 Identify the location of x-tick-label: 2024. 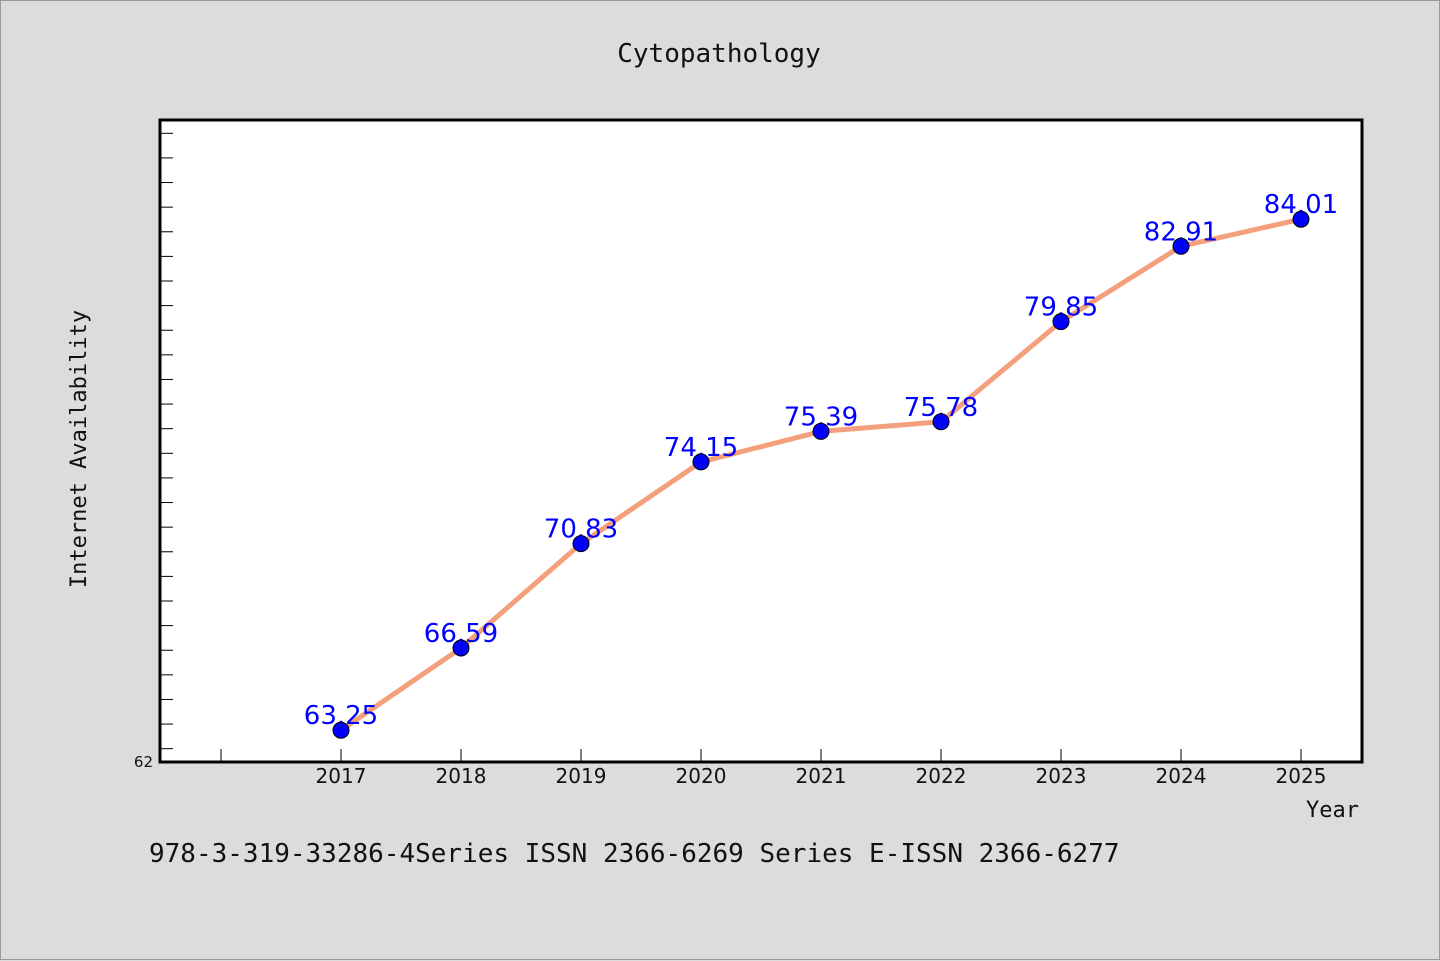
(1181, 776).